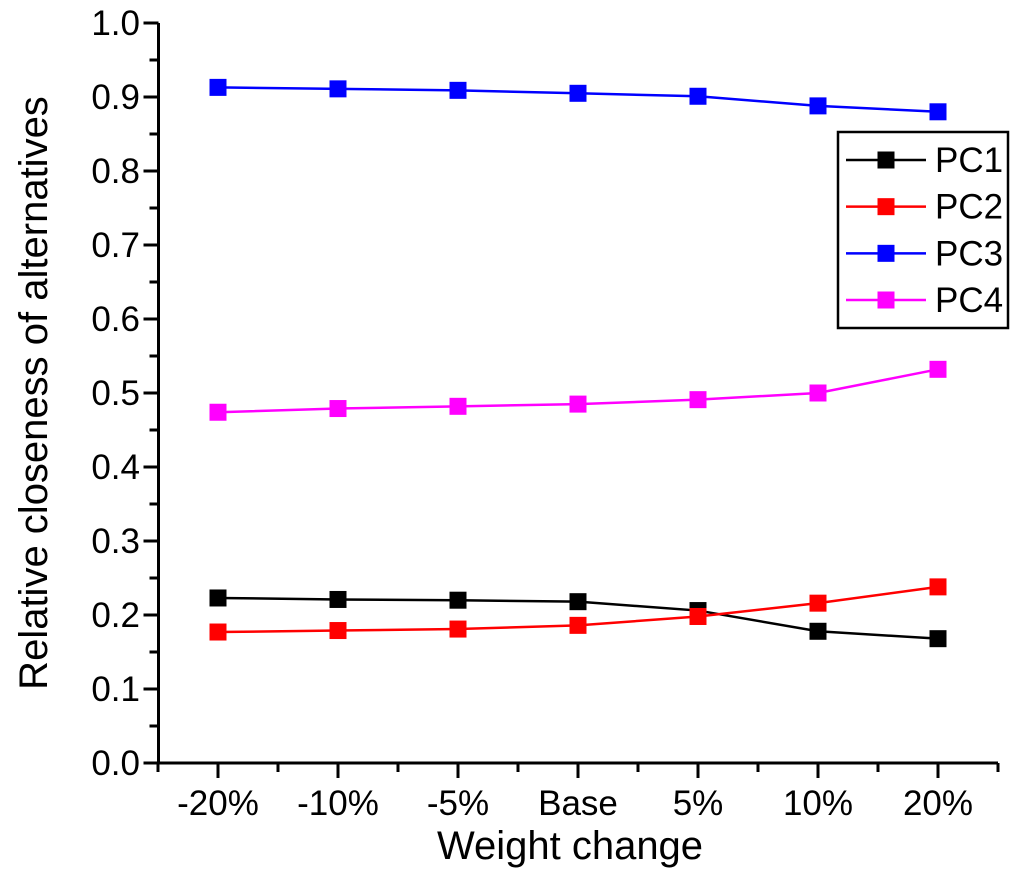 The image size is (1024, 878). I want to click on data-point-PC3-5%, so click(698, 96).